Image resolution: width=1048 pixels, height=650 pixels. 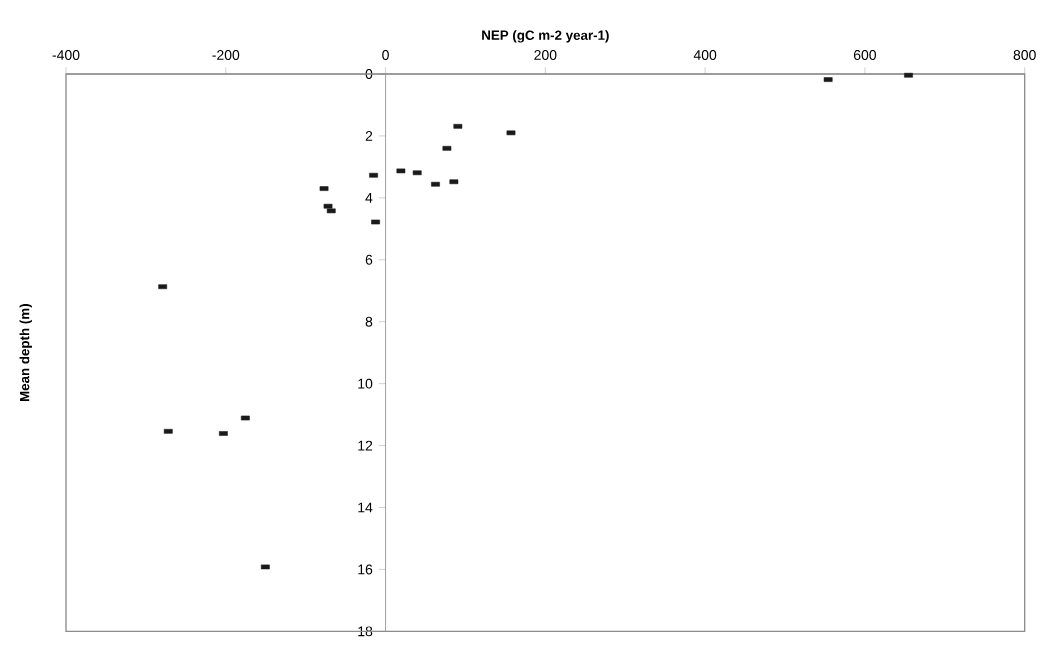 I want to click on y-tick-label: 4, so click(x=369, y=198).